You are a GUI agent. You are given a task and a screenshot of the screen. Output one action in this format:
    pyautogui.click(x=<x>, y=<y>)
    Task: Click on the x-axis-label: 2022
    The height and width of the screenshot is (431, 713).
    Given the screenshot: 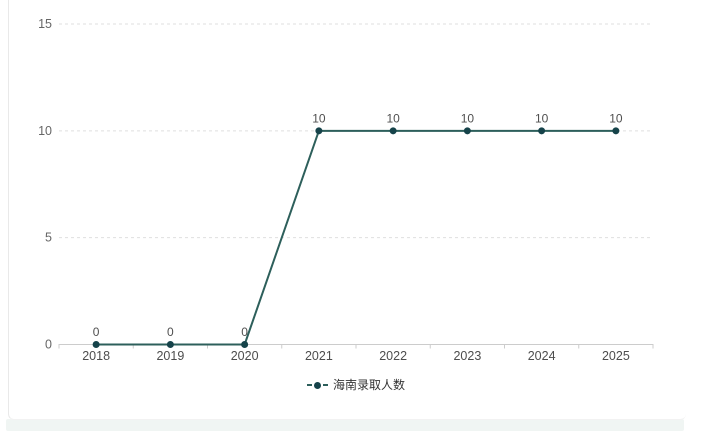 What is the action you would take?
    pyautogui.click(x=393, y=356)
    